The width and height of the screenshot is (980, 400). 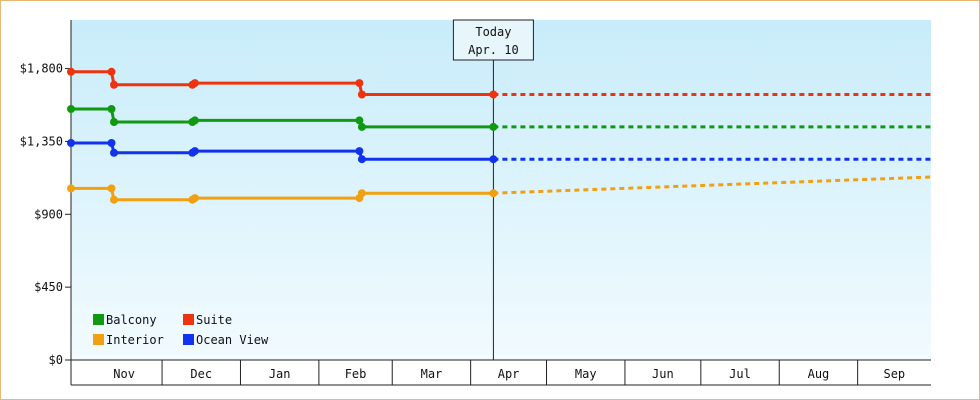 What do you see at coordinates (124, 374) in the screenshot?
I see `month-label: Nov` at bounding box center [124, 374].